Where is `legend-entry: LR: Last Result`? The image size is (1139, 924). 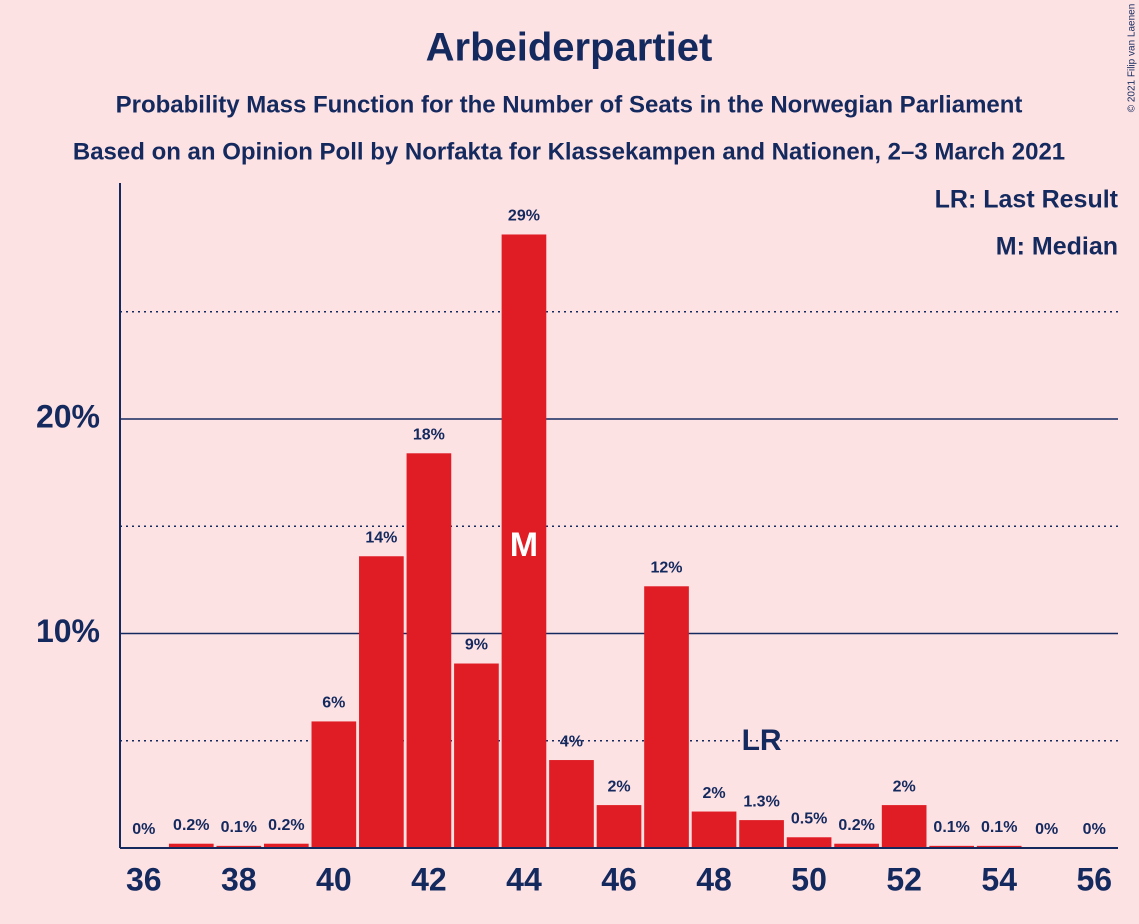 legend-entry: LR: Last Result is located at coordinates (1027, 200).